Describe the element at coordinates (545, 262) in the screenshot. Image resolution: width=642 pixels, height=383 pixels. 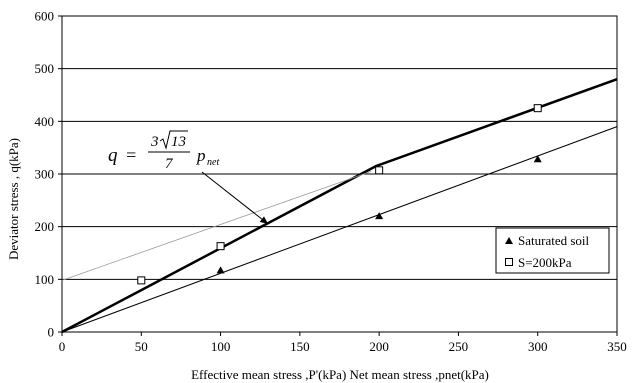
I see `legend-label-s-200kpa: S=200kPa` at that location.